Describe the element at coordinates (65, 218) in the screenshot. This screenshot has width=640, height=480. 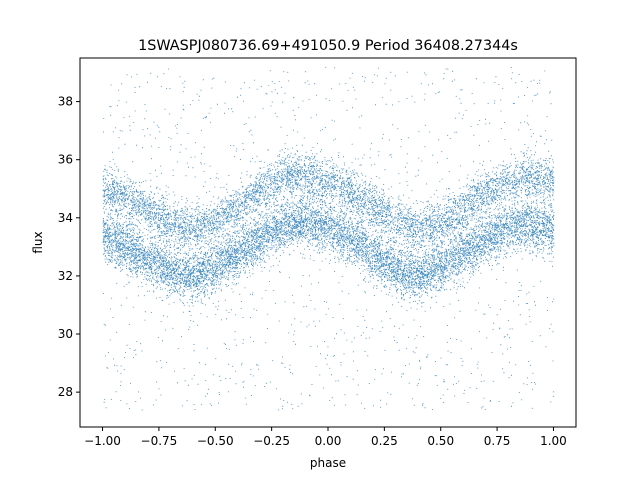
I see `y-tick-label: 34` at that location.